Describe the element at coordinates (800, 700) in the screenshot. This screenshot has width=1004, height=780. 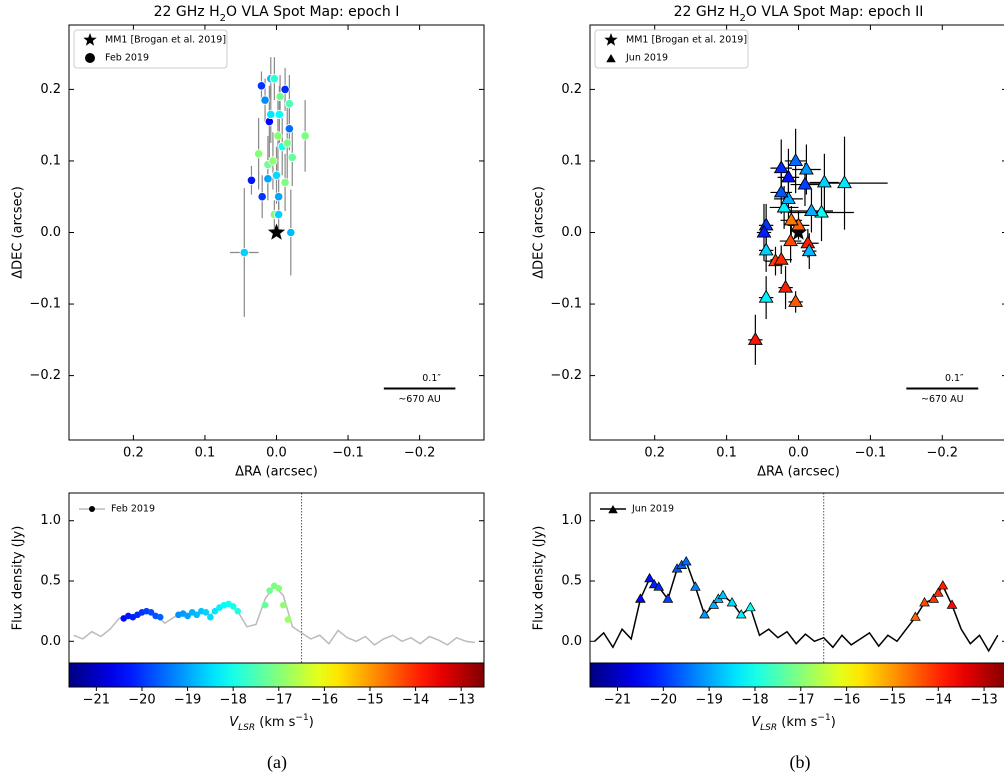
I see `colorbar-tick-label: −17` at that location.